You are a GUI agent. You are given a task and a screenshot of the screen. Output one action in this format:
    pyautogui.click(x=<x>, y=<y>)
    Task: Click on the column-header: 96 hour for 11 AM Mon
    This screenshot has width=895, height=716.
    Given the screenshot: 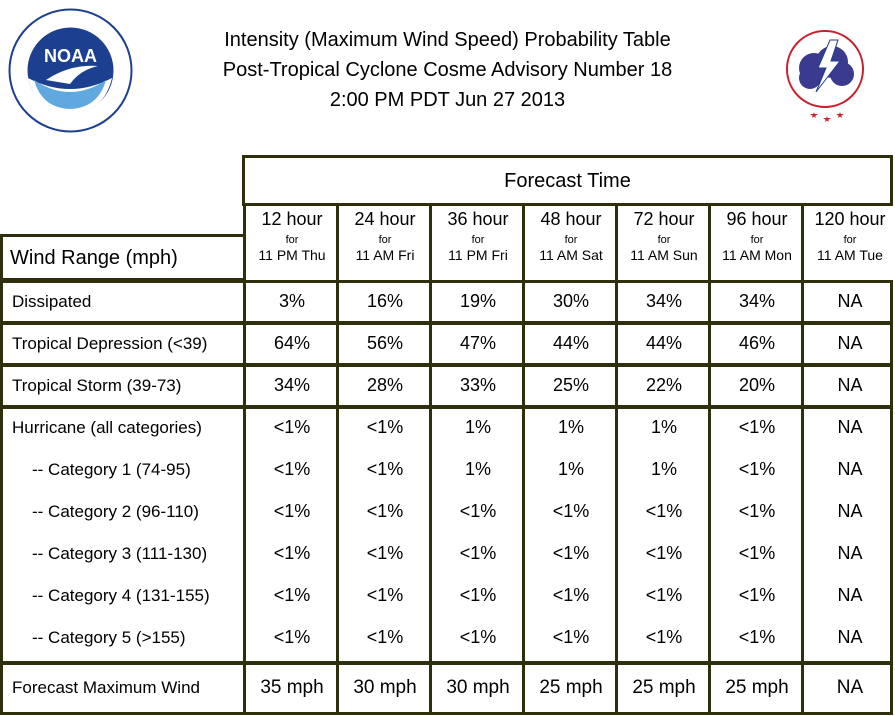 What is the action you would take?
    pyautogui.click(x=757, y=243)
    